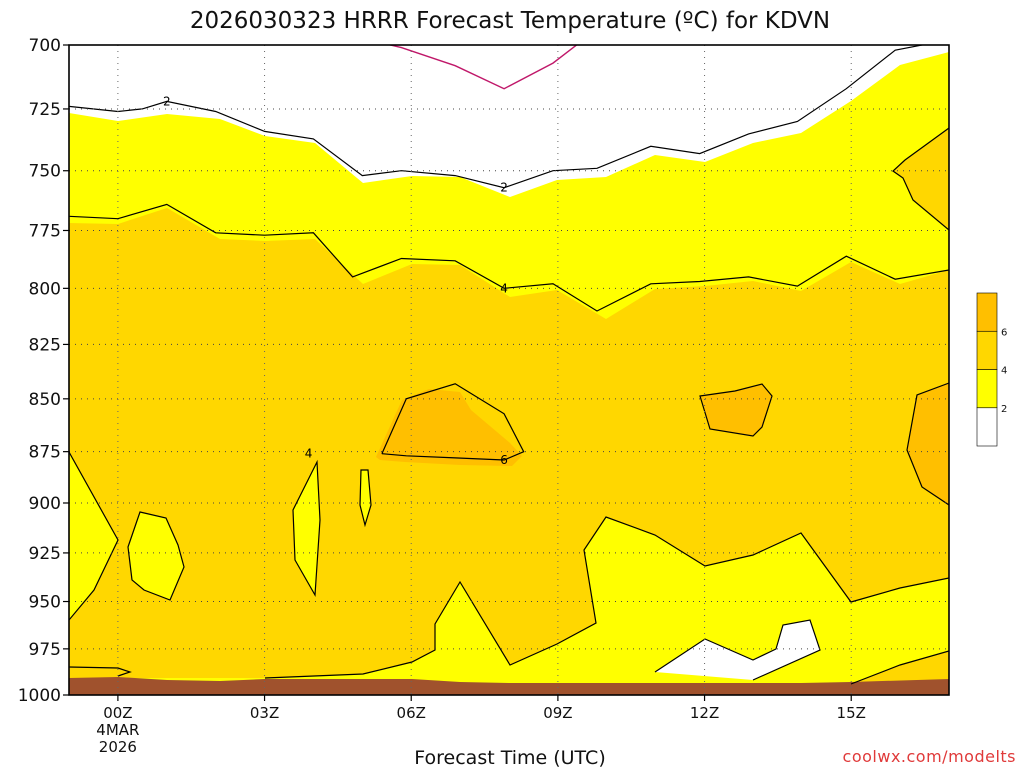  What do you see at coordinates (45, 110) in the screenshot?
I see `y-tick-label-725: 725` at bounding box center [45, 110].